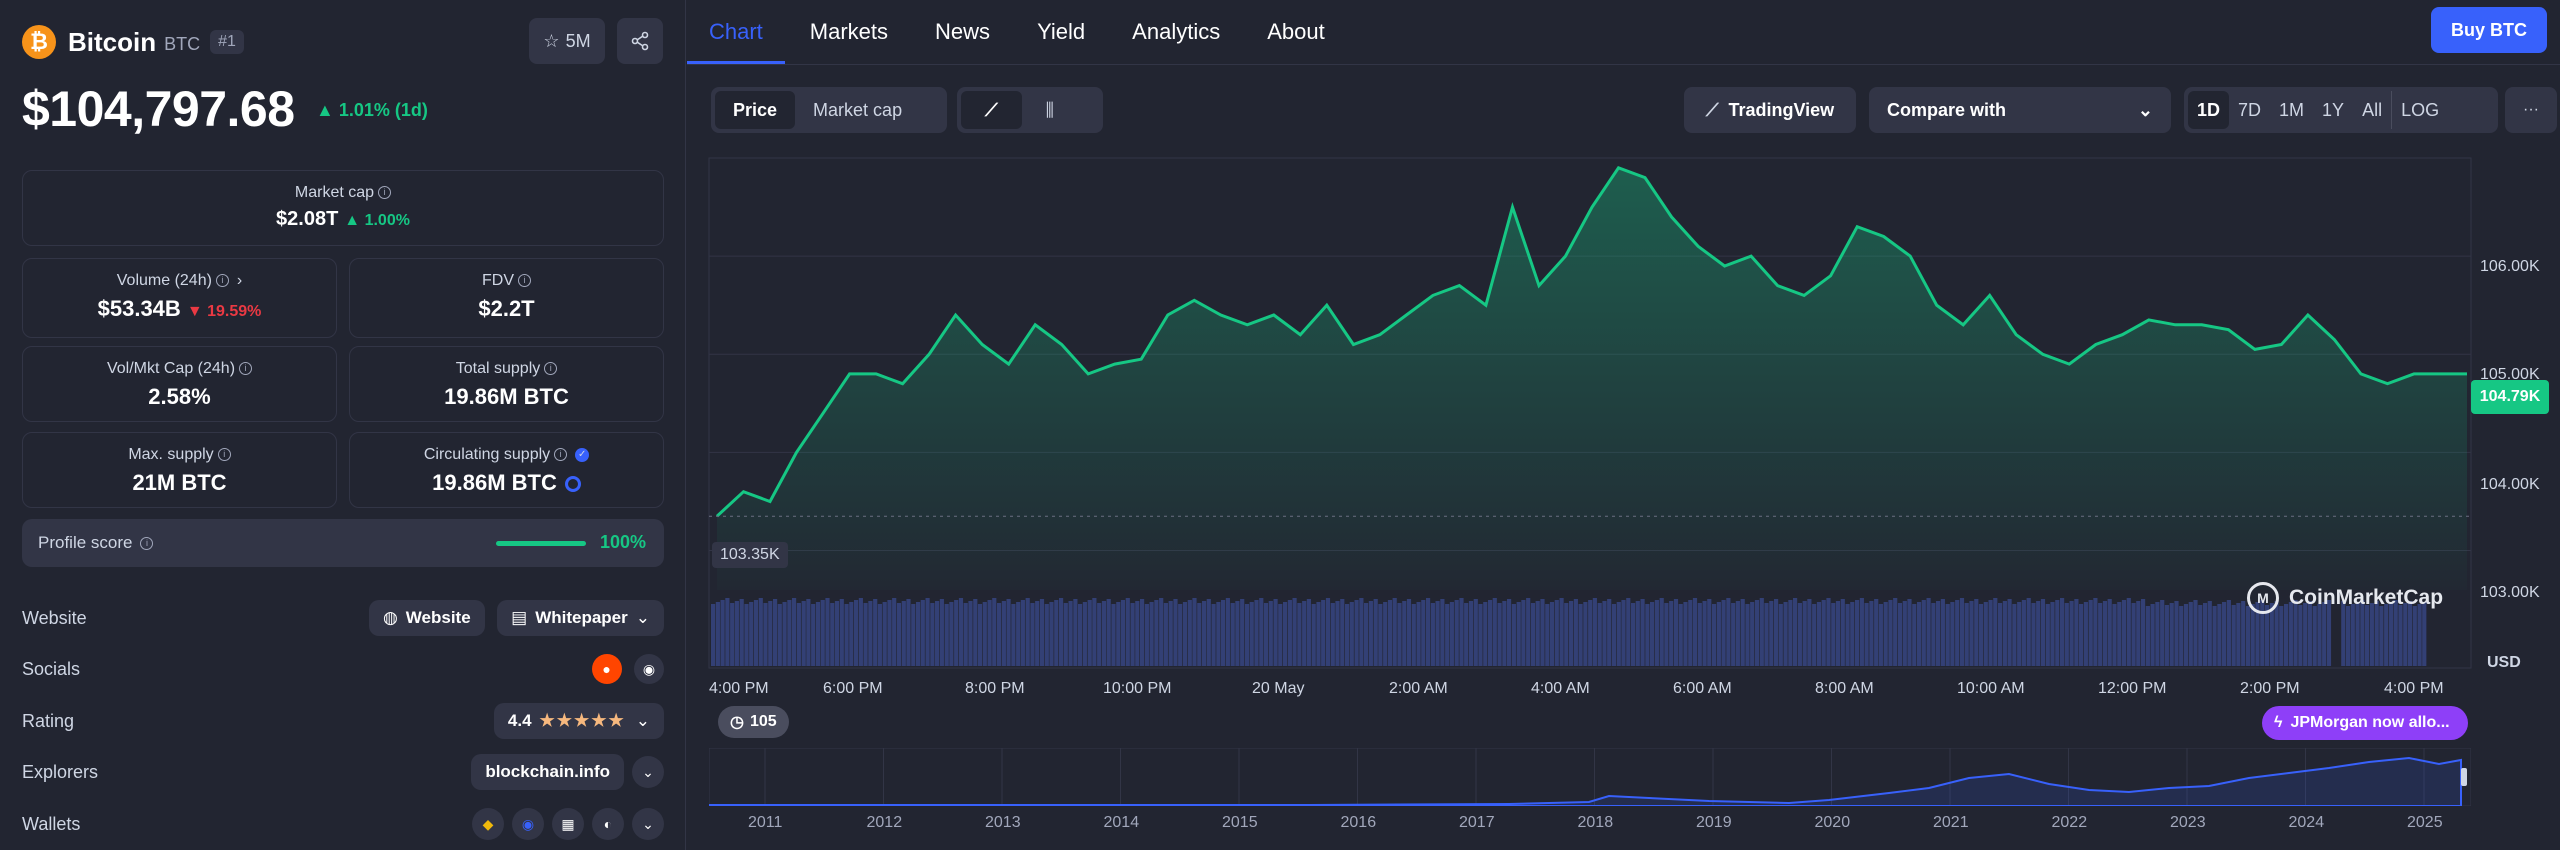 This screenshot has width=2560, height=850. I want to click on website-button: ◍ Website, so click(426, 618).